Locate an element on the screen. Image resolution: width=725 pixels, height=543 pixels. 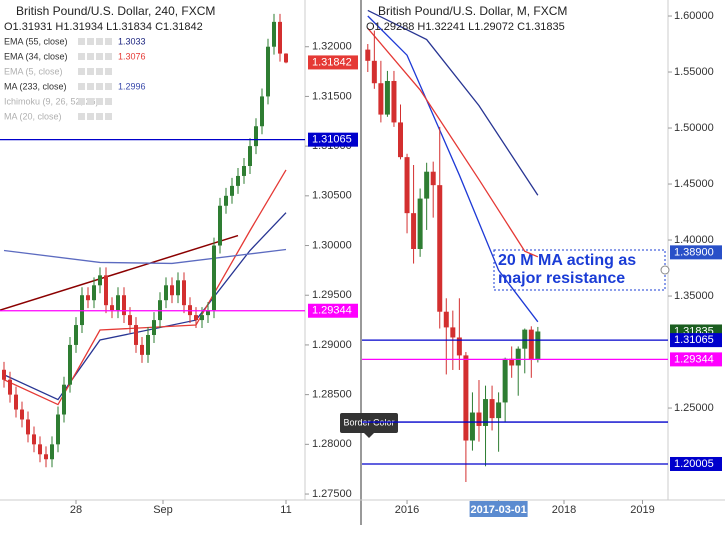
x-tick-label: 28 is located at coordinates (76, 510).